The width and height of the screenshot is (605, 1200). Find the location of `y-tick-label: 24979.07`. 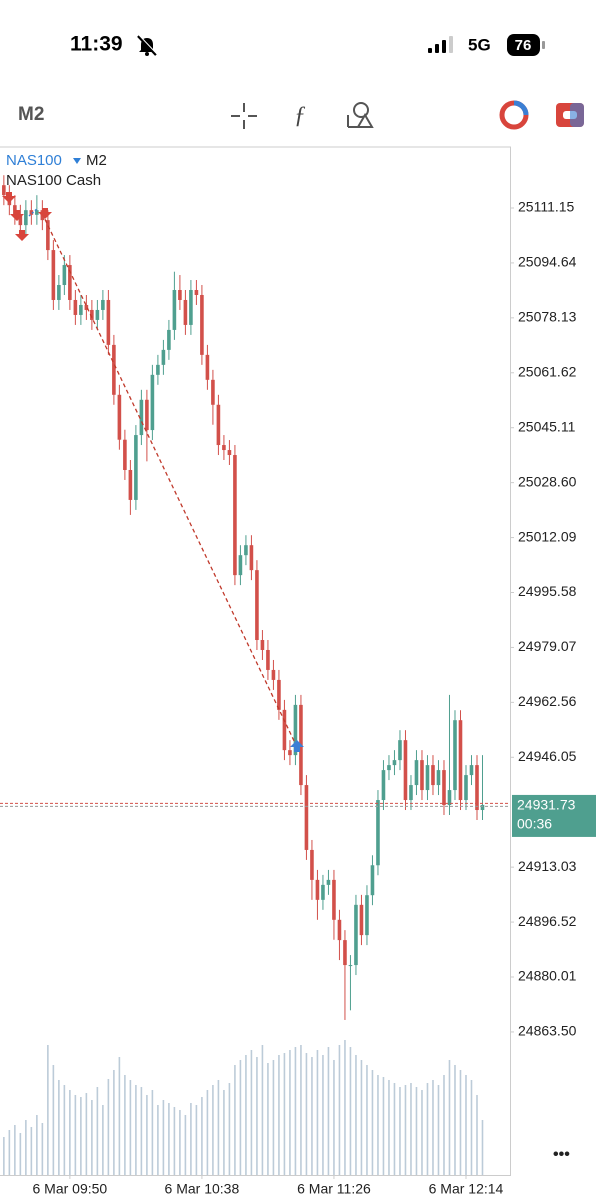

y-tick-label: 24979.07 is located at coordinates (547, 646).